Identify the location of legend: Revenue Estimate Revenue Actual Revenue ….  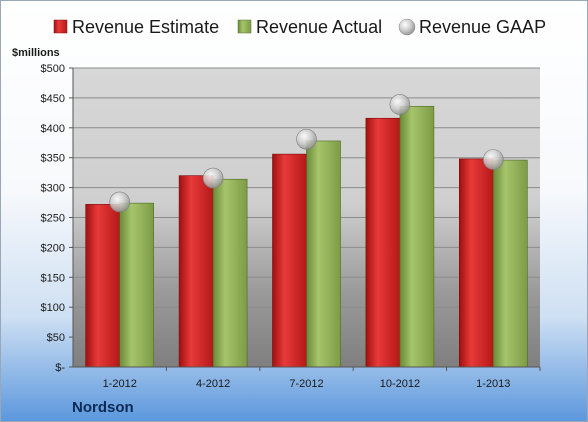
(299, 27).